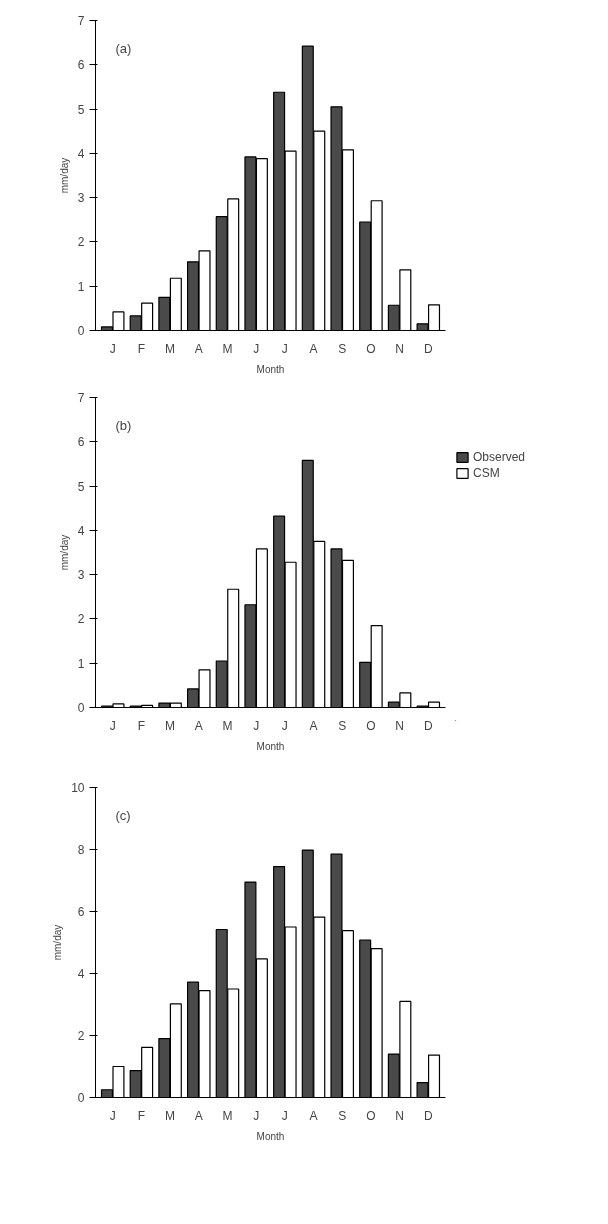 This screenshot has height=1224, width=608. What do you see at coordinates (123, 815) in the screenshot?
I see `annotation: (c)` at bounding box center [123, 815].